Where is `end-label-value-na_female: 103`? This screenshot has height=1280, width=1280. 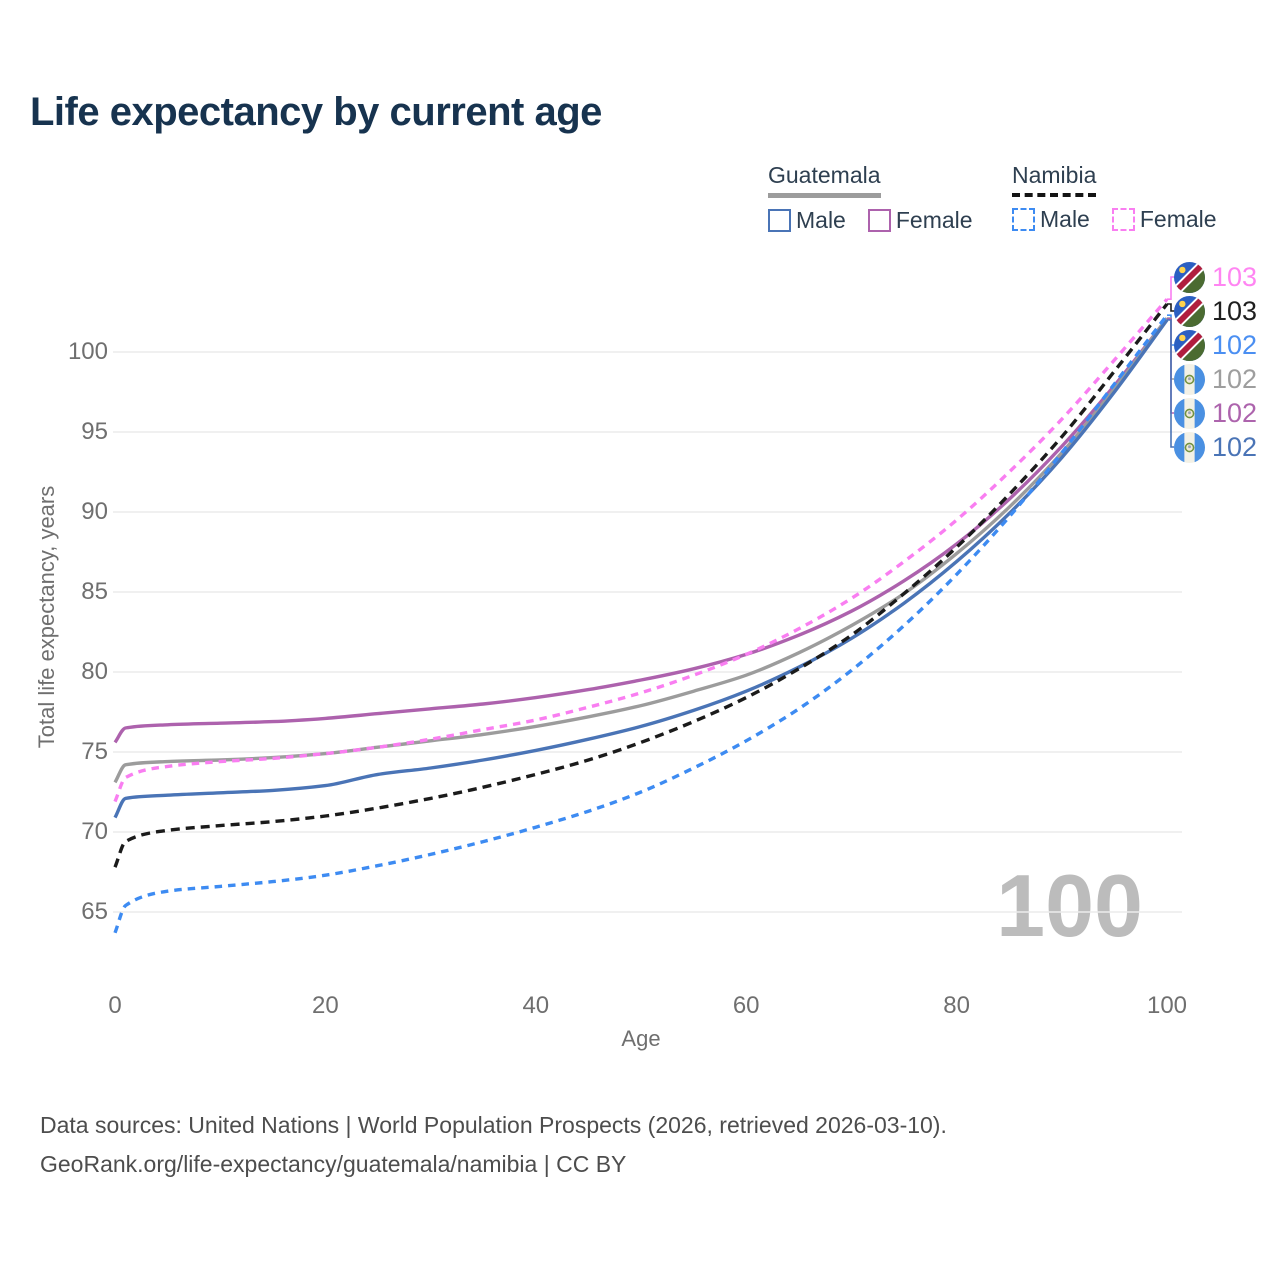
end-label-value-na_female: 103 is located at coordinates (1235, 277).